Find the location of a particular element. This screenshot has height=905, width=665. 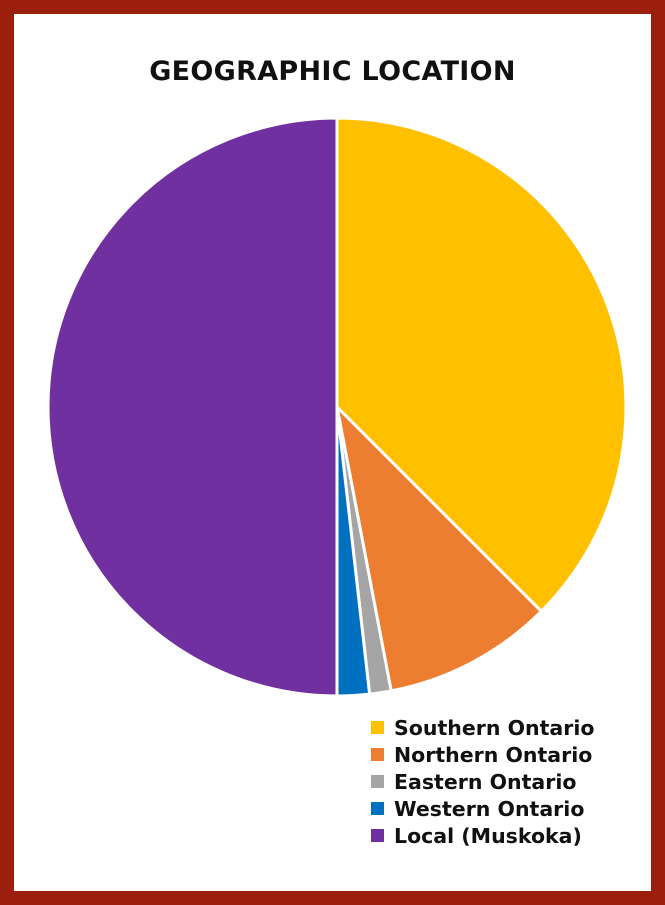

legend-label: Eastern Ontario is located at coordinates (485, 781).